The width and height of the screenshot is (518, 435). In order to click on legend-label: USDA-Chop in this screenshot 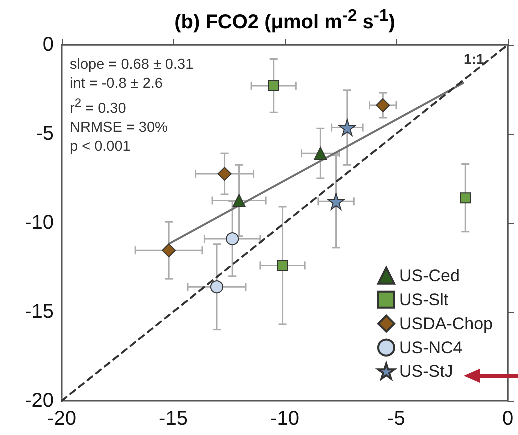, I will do `click(446, 324)`.